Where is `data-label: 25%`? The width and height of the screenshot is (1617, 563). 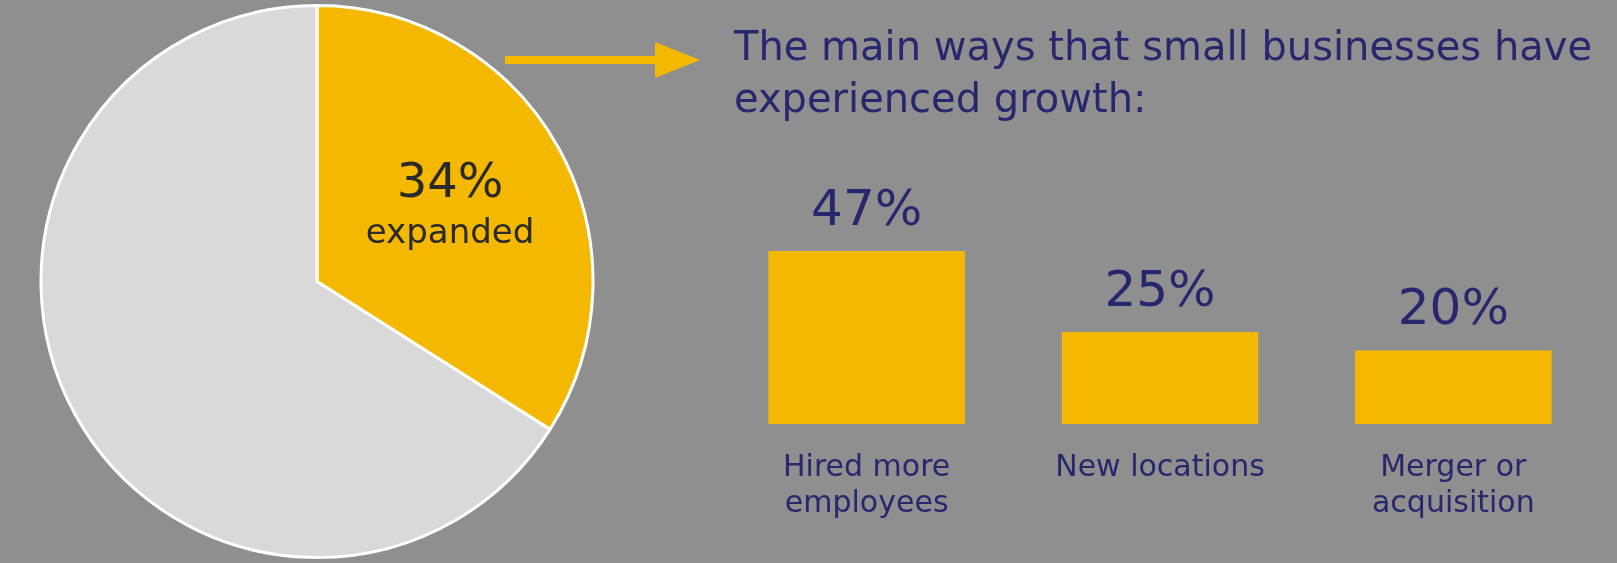 data-label: 25% is located at coordinates (1160, 288).